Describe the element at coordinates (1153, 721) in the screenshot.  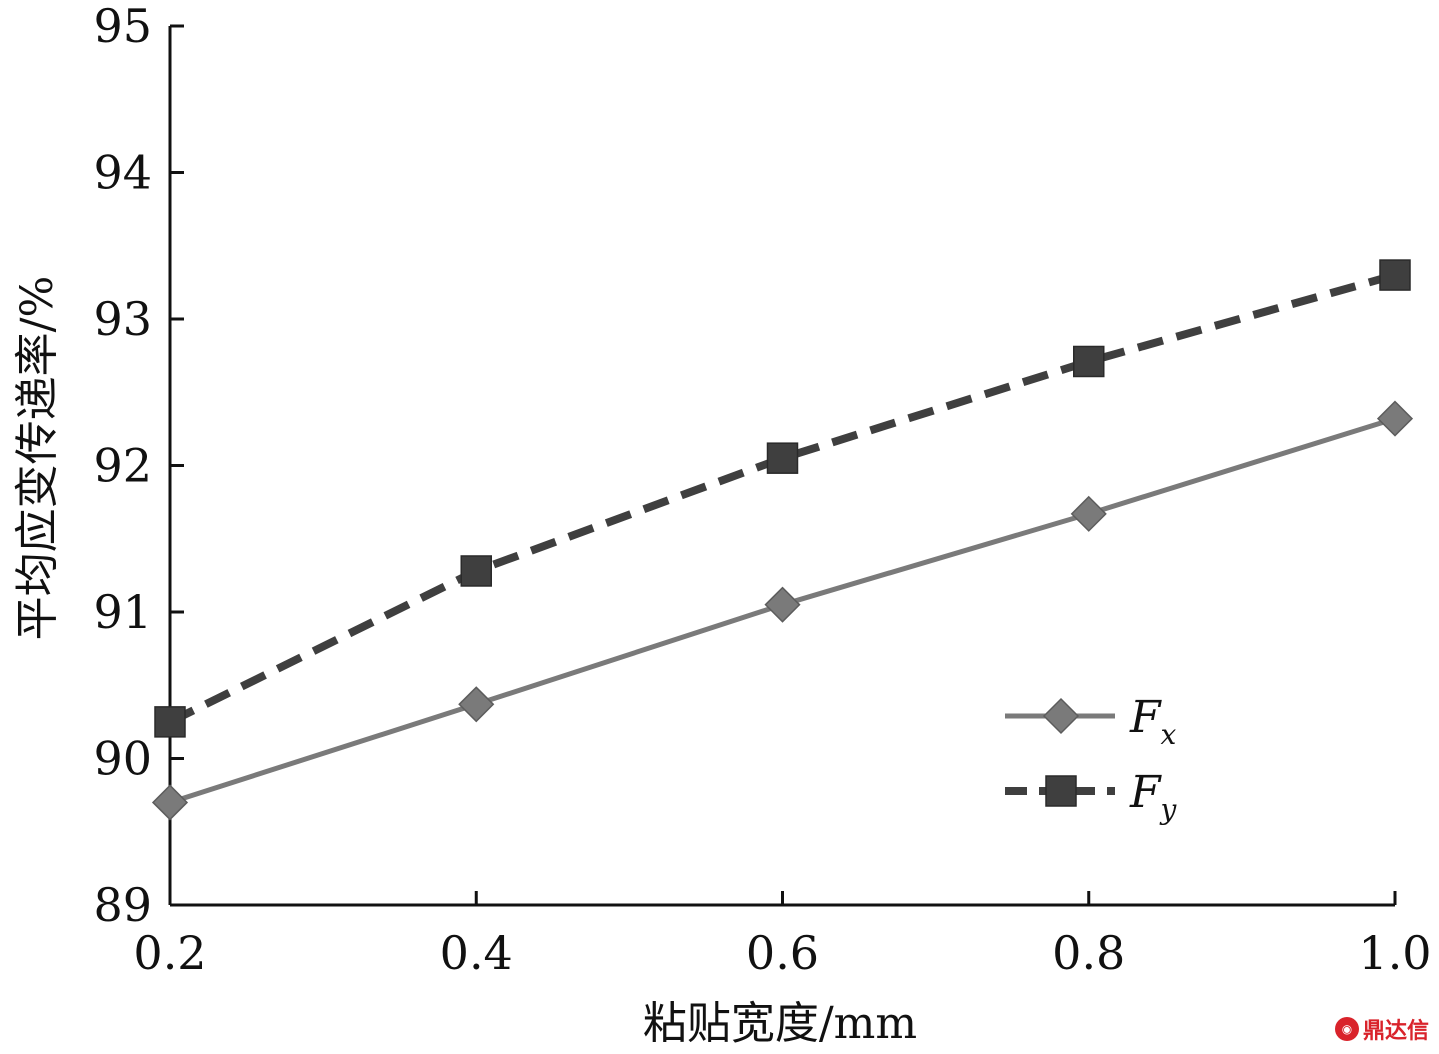
I see `legend-label: Fx` at that location.